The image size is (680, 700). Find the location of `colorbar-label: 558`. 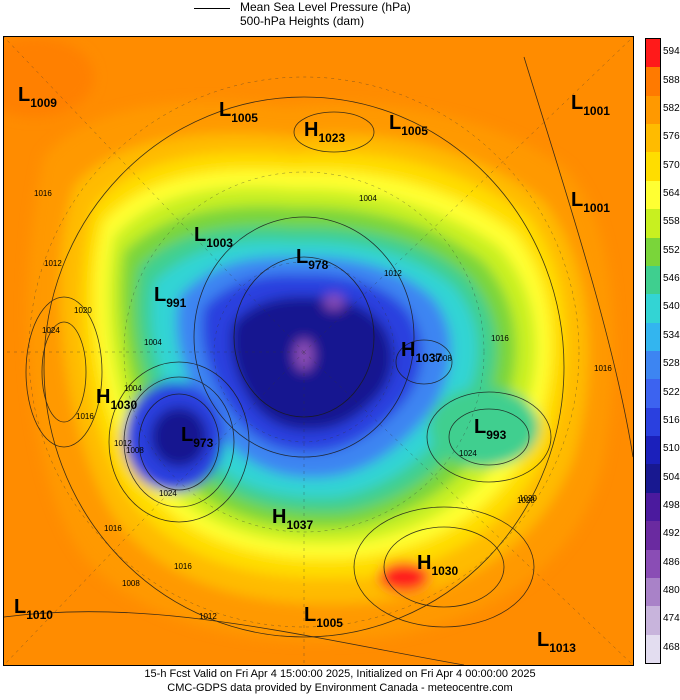

colorbar-label: 558 is located at coordinates (671, 222).